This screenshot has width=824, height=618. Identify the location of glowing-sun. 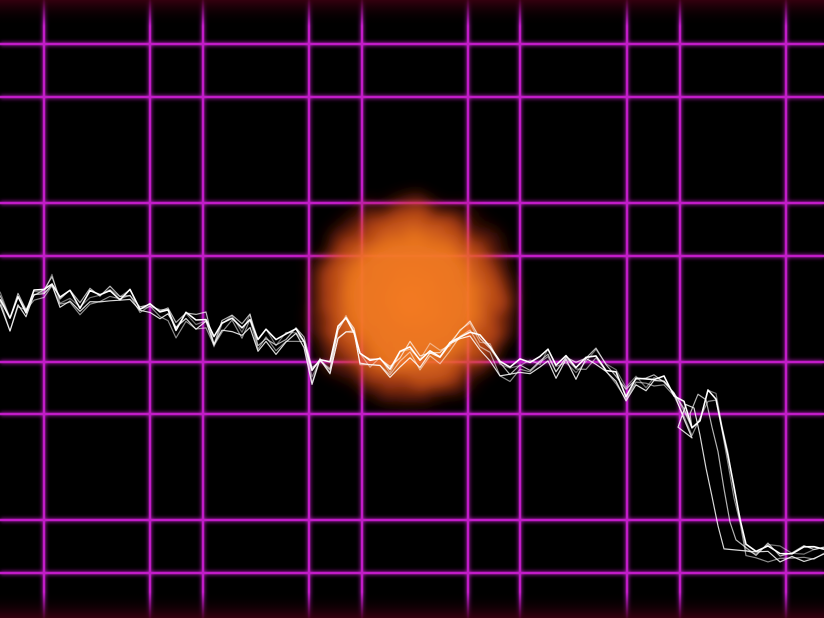
(412, 300).